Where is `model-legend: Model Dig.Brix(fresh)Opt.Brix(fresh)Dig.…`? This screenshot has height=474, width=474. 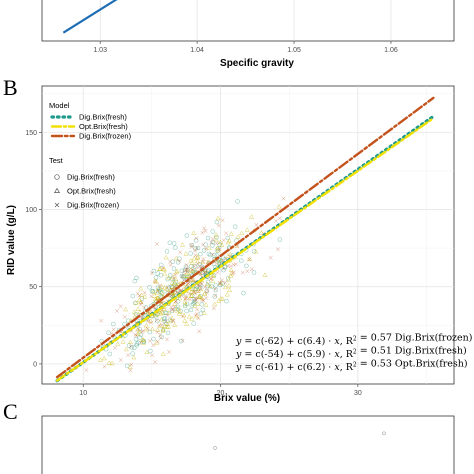
model-legend: Model Dig.Brix(fresh)Opt.Brix(fresh)Dig.… is located at coordinates (90, 121).